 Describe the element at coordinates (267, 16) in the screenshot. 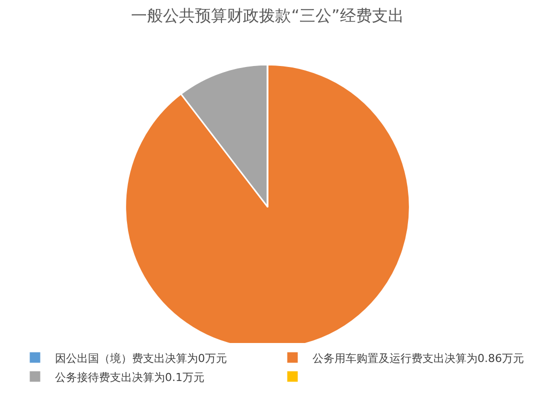

I see `chart-title: 一般公共预算财政拨款“三公”经费支出` at that location.